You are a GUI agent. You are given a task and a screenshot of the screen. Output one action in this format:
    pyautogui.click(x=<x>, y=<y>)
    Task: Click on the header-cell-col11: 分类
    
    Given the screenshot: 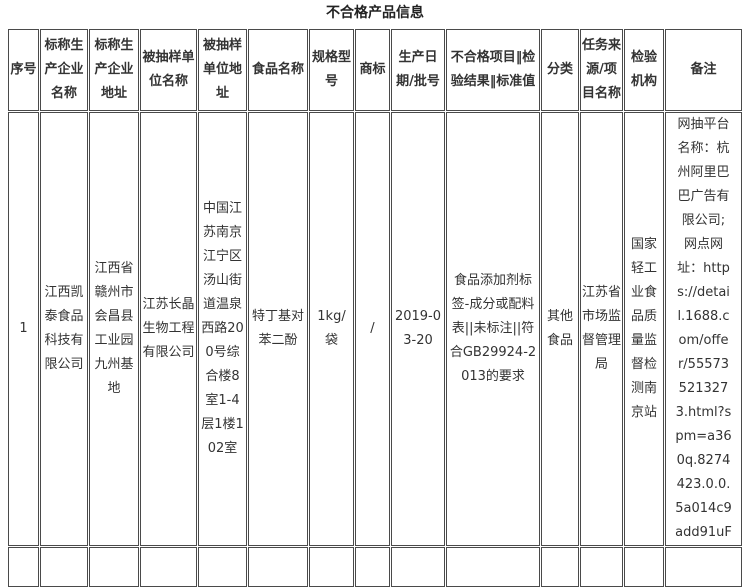 What is the action you would take?
    pyautogui.click(x=560, y=70)
    